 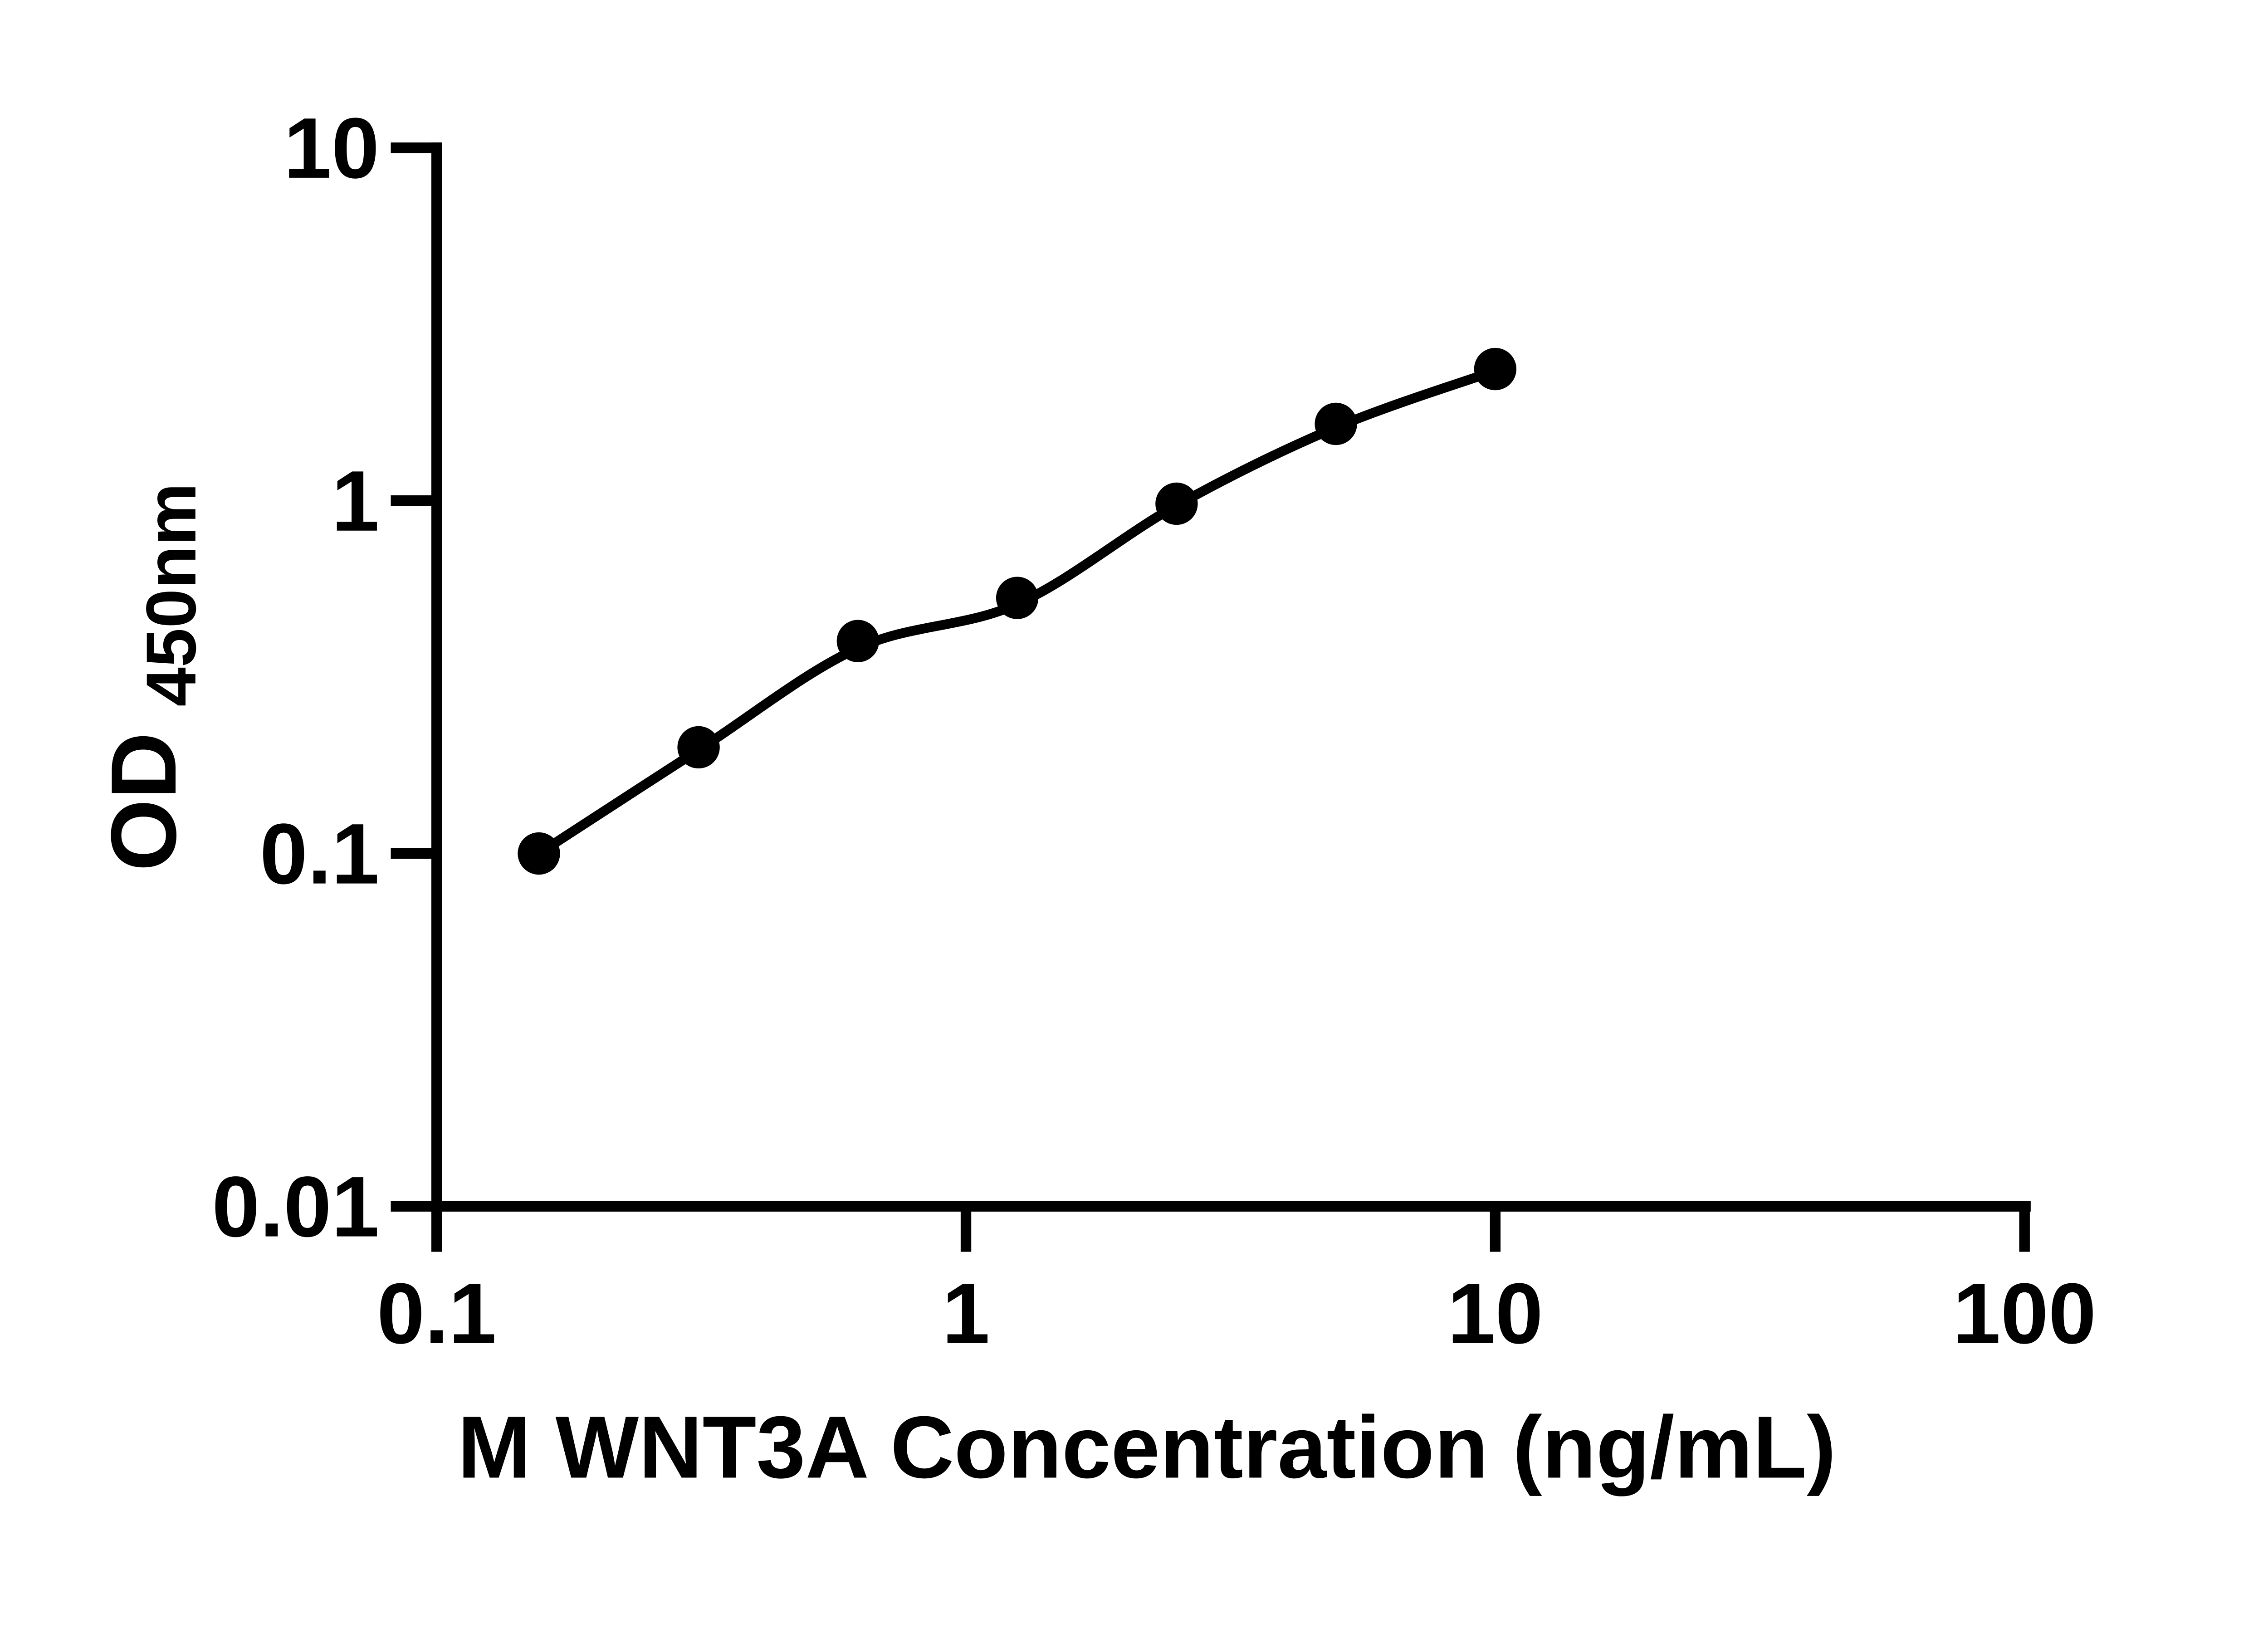 What do you see at coordinates (144, 801) in the screenshot?
I see `y-axis-title-main: OD` at bounding box center [144, 801].